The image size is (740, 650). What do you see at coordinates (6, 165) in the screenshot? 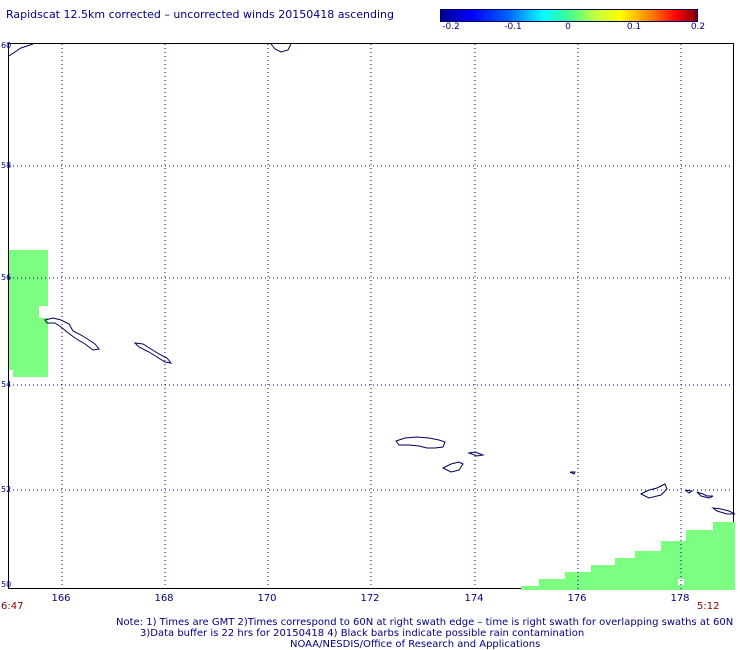
I see `lat-label: 58` at bounding box center [6, 165].